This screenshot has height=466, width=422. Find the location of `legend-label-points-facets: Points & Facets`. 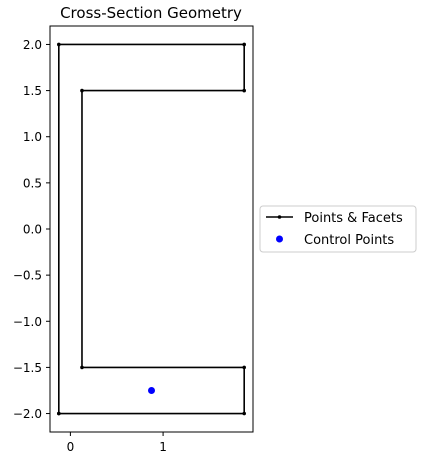

legend-label-points-facets: Points & Facets is located at coordinates (353, 218).